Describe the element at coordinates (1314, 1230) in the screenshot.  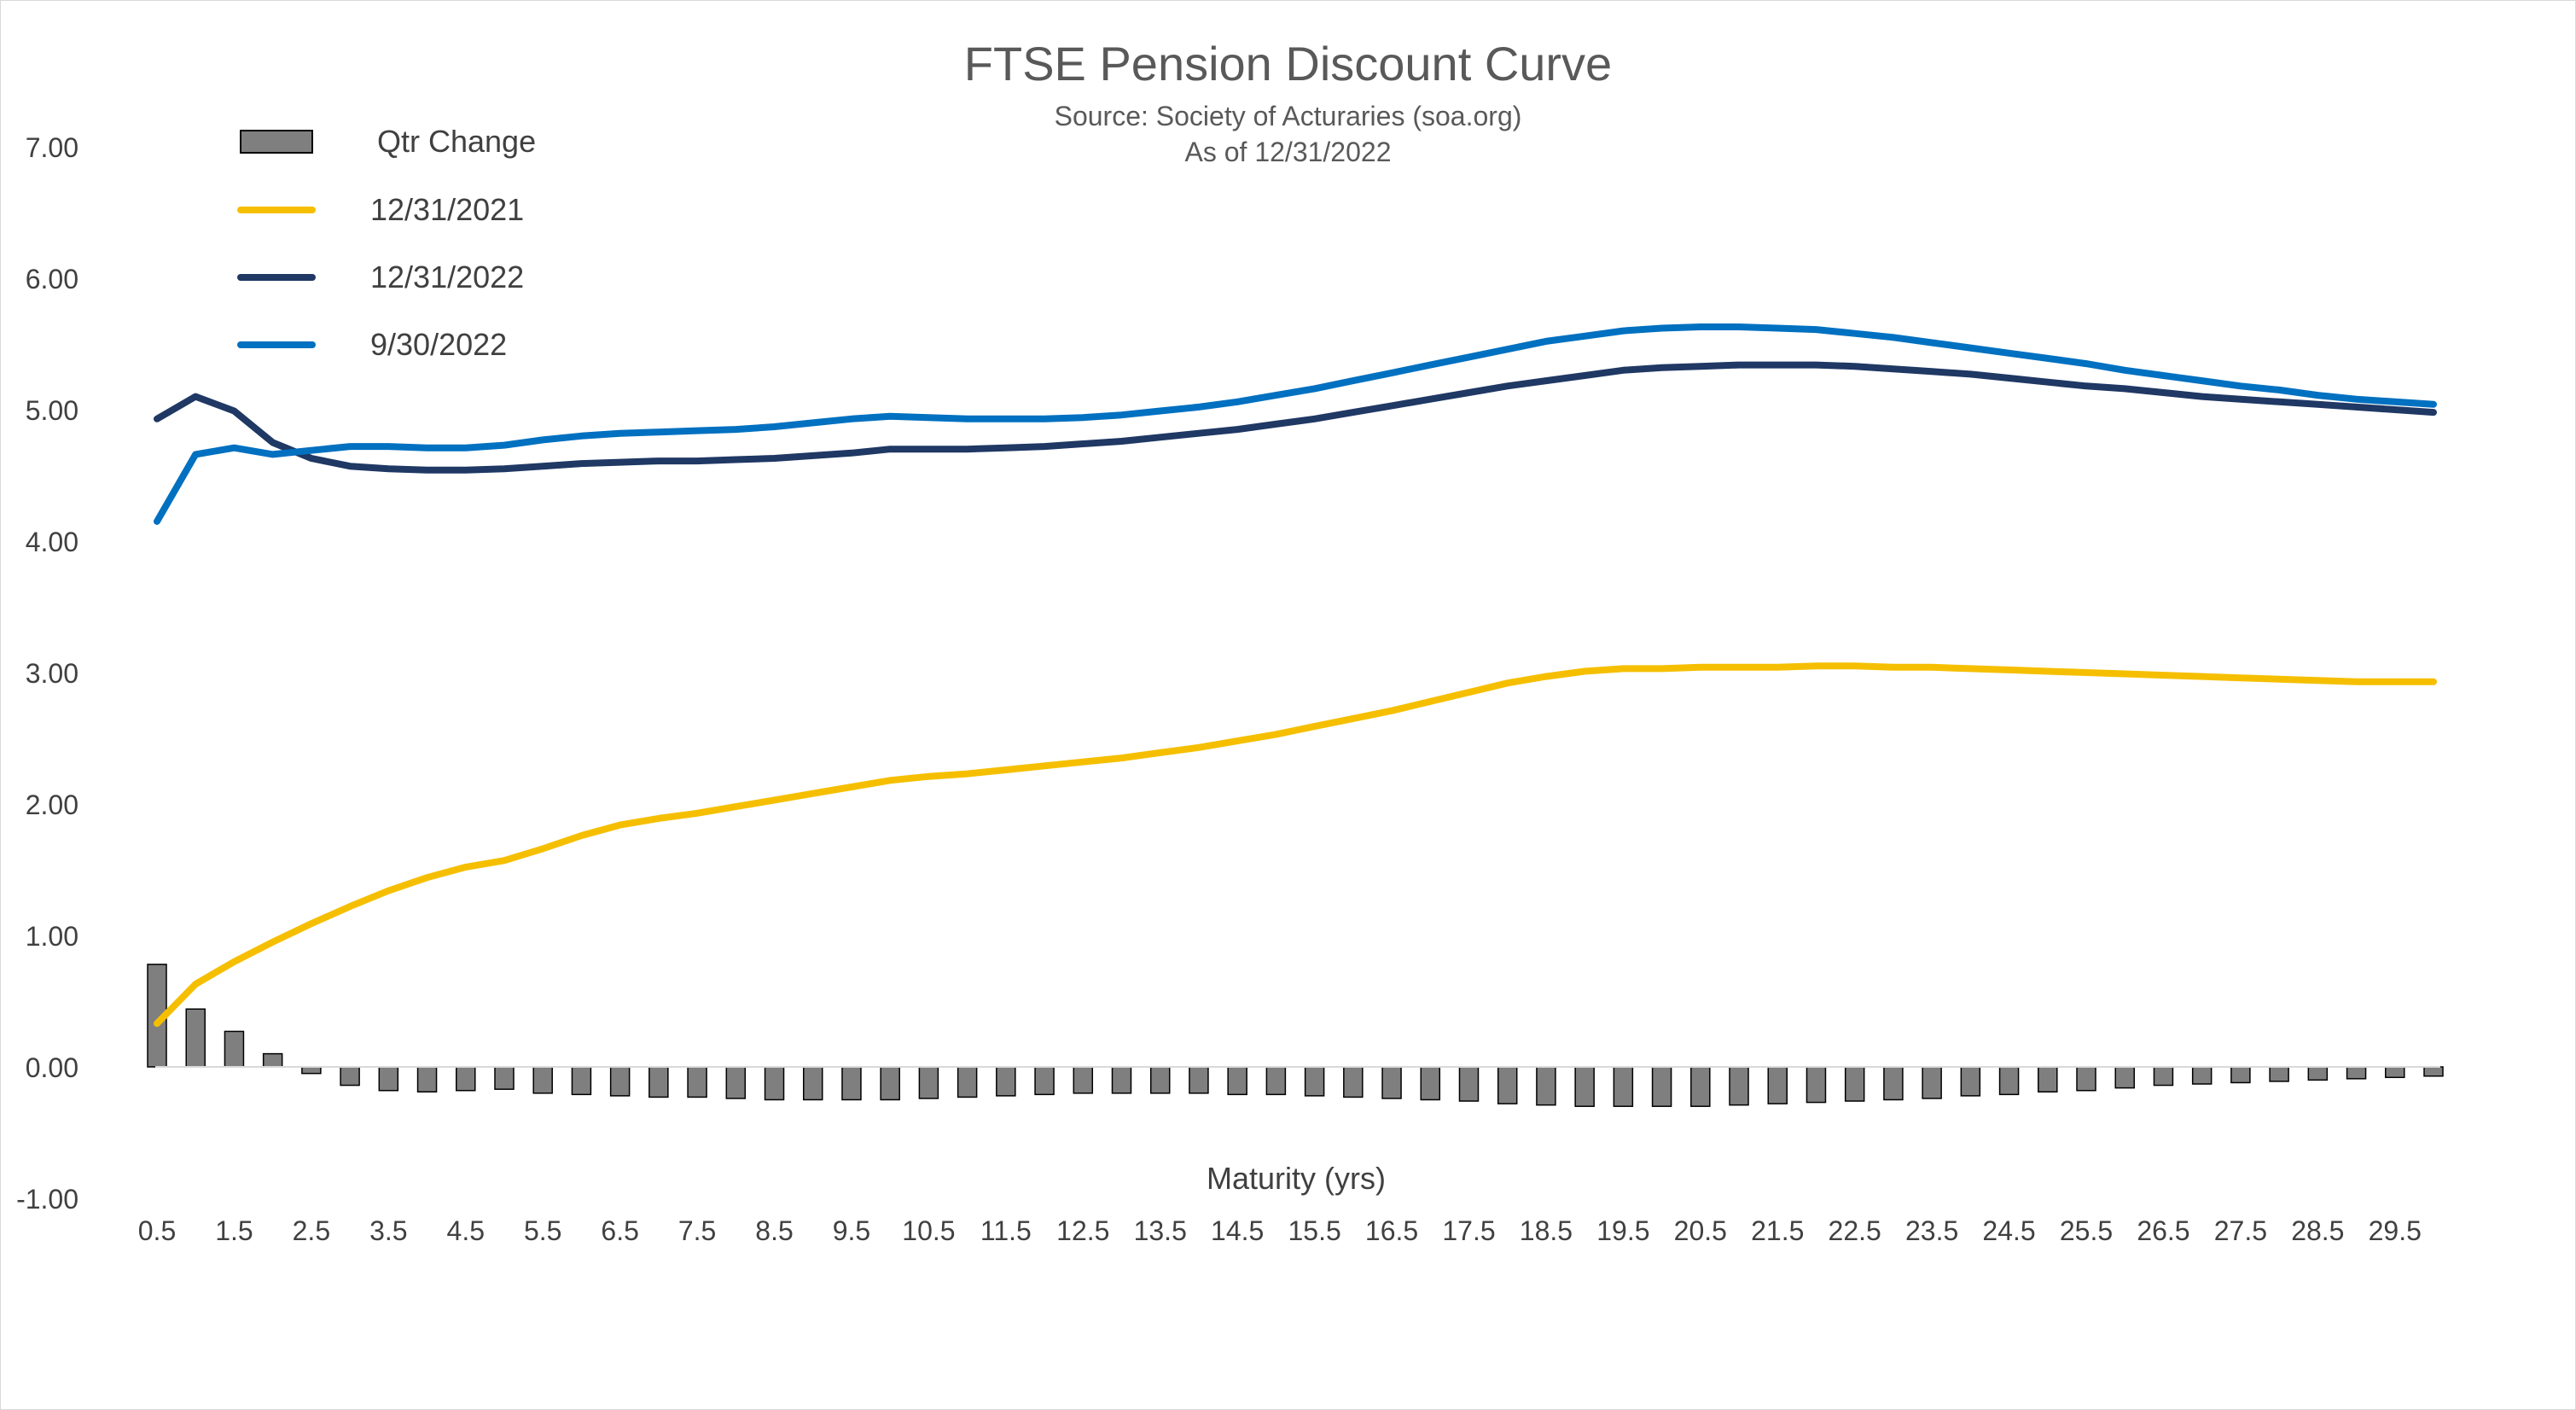
I see `x-tick-label: 15.5` at that location.